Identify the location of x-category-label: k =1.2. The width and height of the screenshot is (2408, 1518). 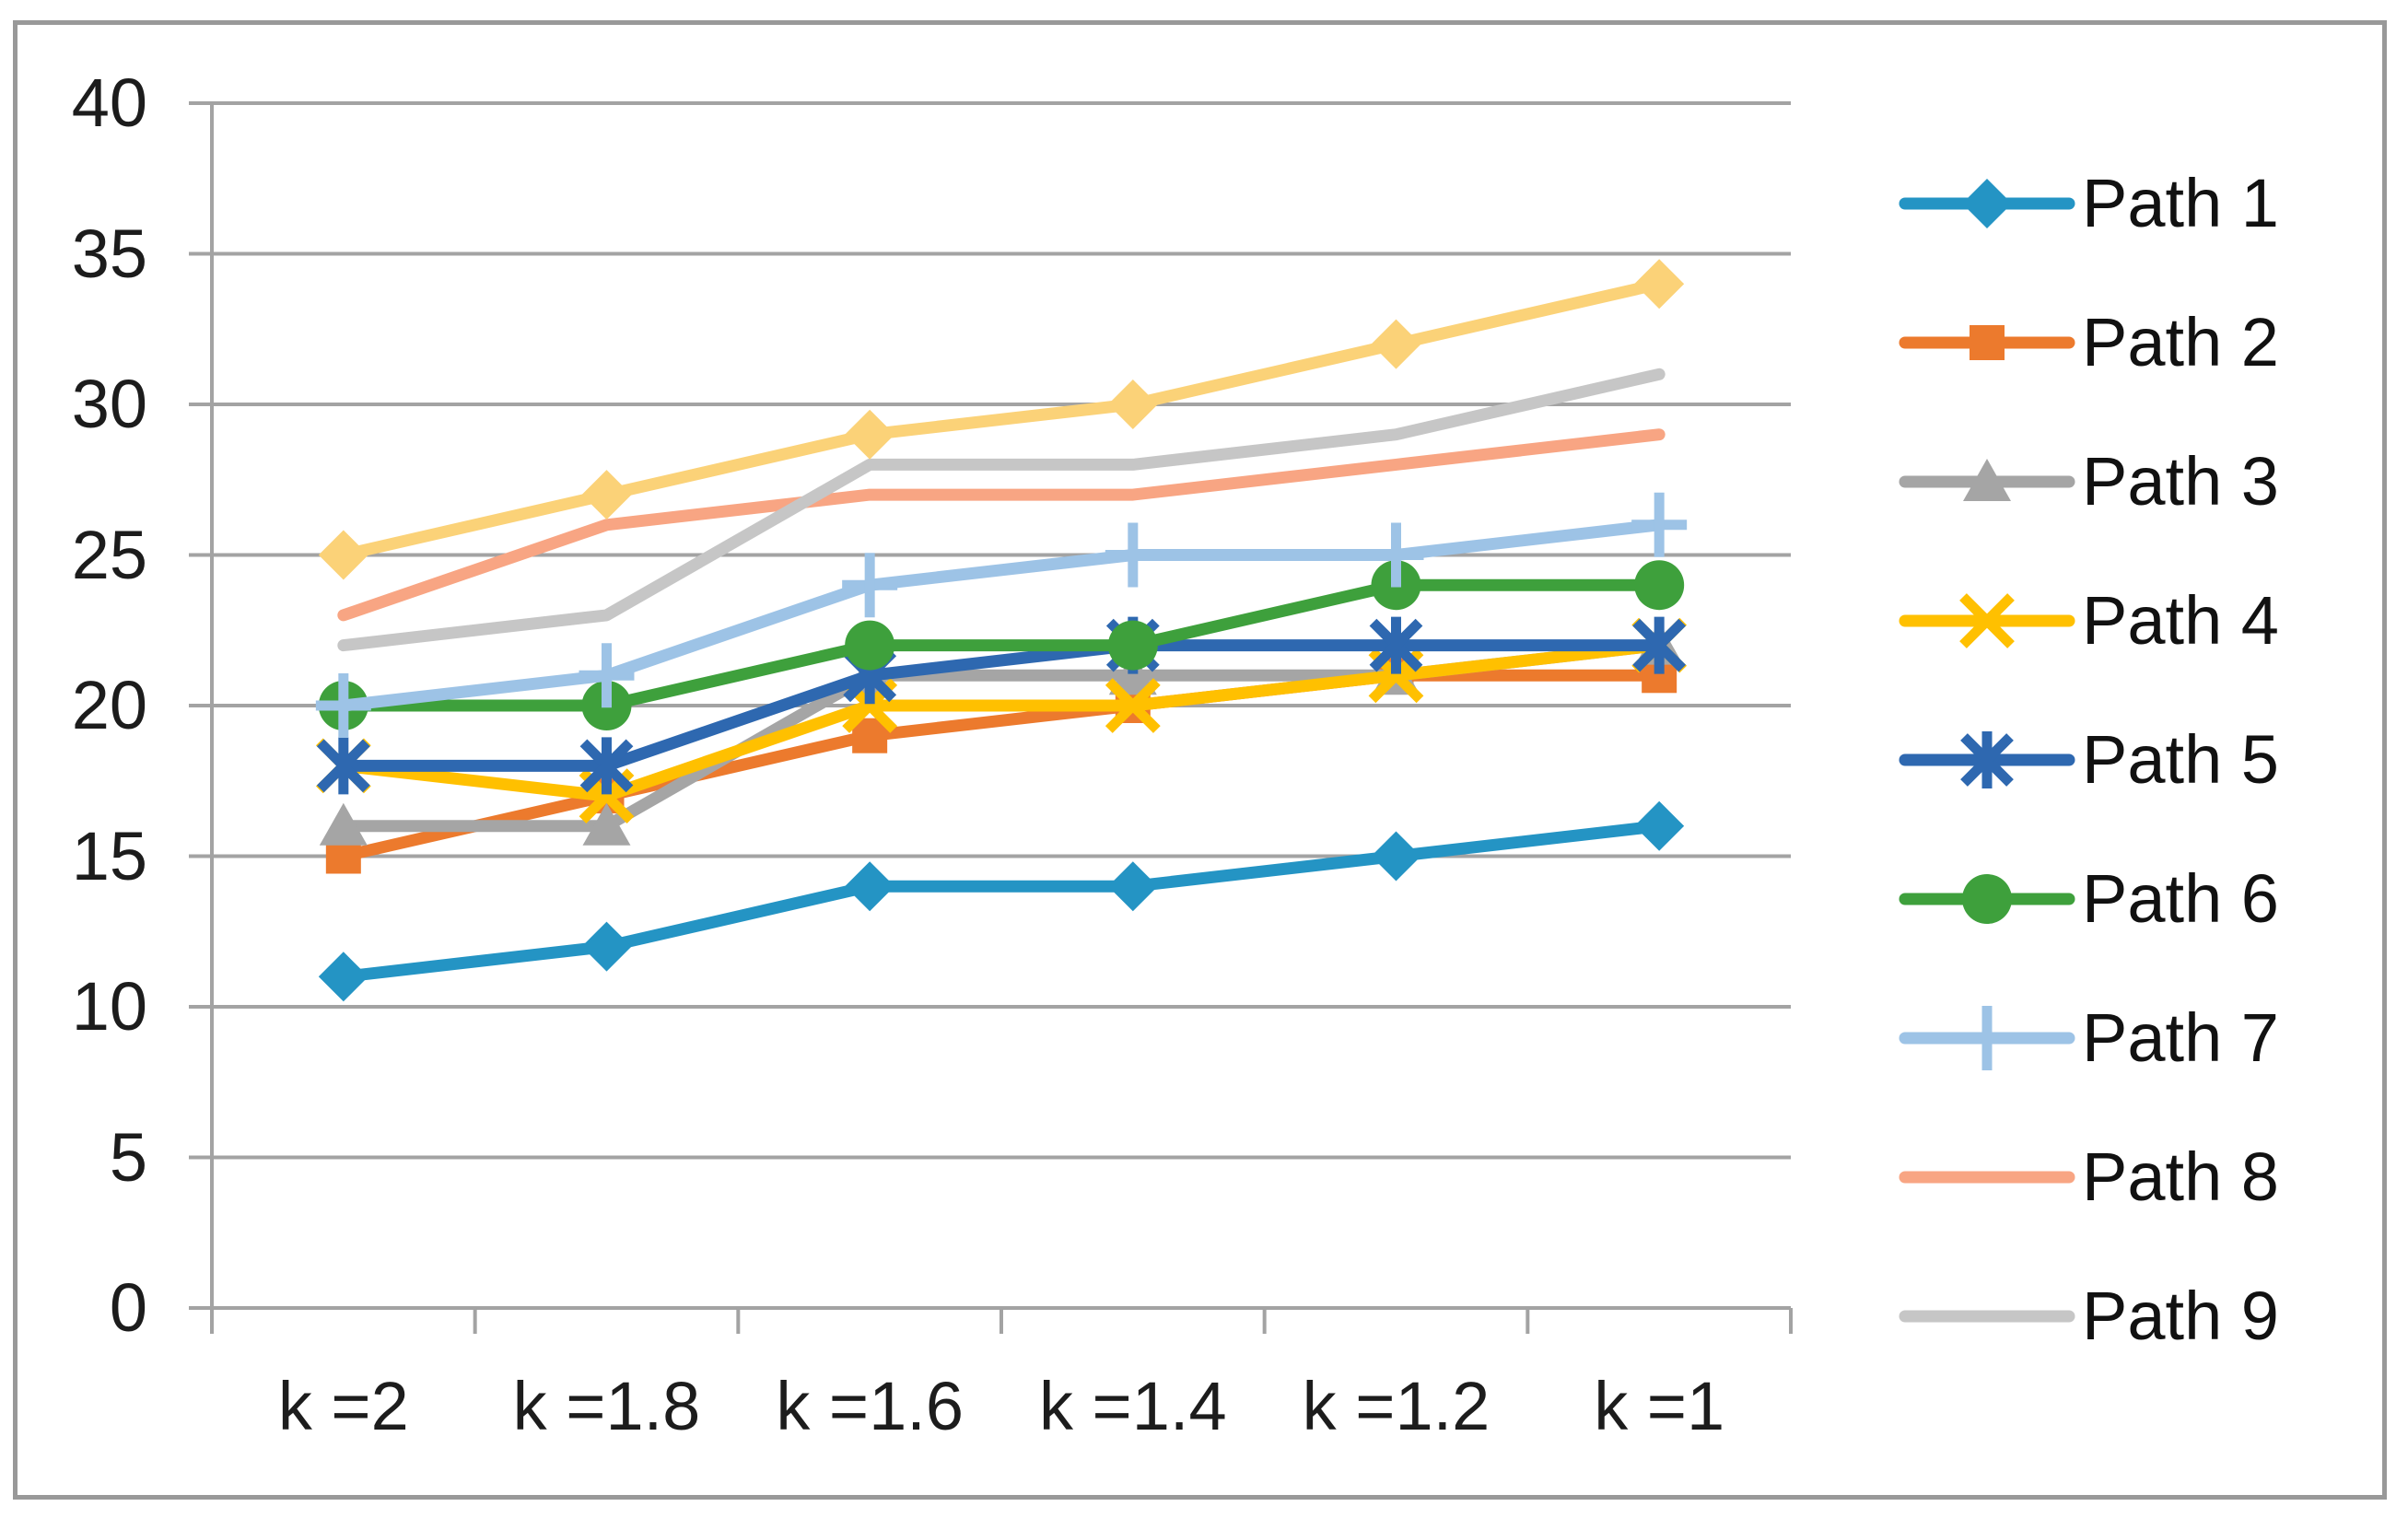
(1396, 1406).